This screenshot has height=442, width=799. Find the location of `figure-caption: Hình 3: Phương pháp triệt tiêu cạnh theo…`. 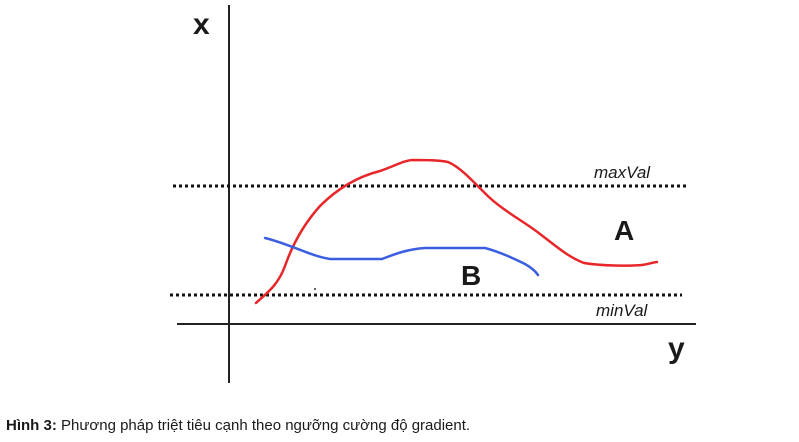

figure-caption: Hình 3: Phương pháp triệt tiêu cạnh theo… is located at coordinates (238, 425).